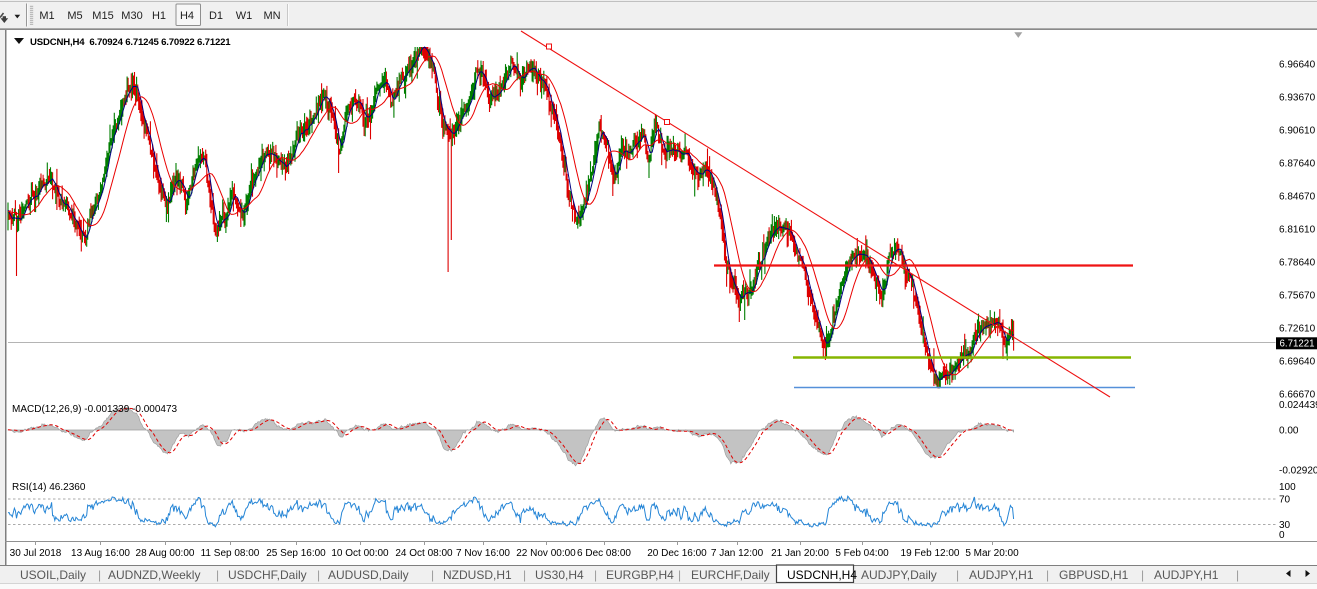  What do you see at coordinates (800, 553) in the screenshot?
I see `svg-text: 21 Jan 20:00` at bounding box center [800, 553].